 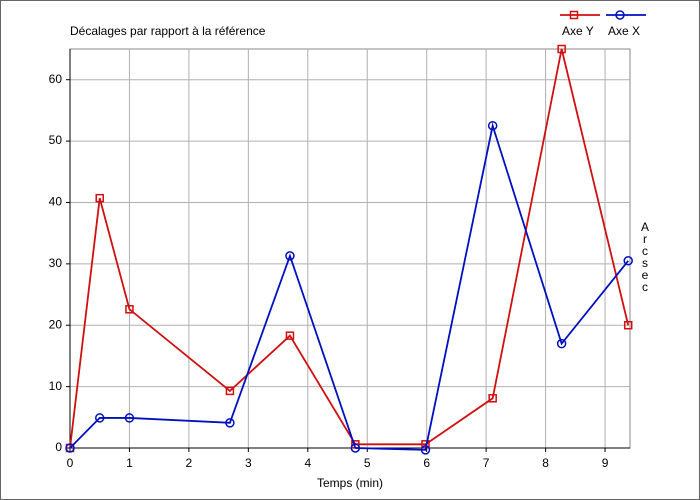 What do you see at coordinates (70, 463) in the screenshot?
I see `x-tick-label: 0` at bounding box center [70, 463].